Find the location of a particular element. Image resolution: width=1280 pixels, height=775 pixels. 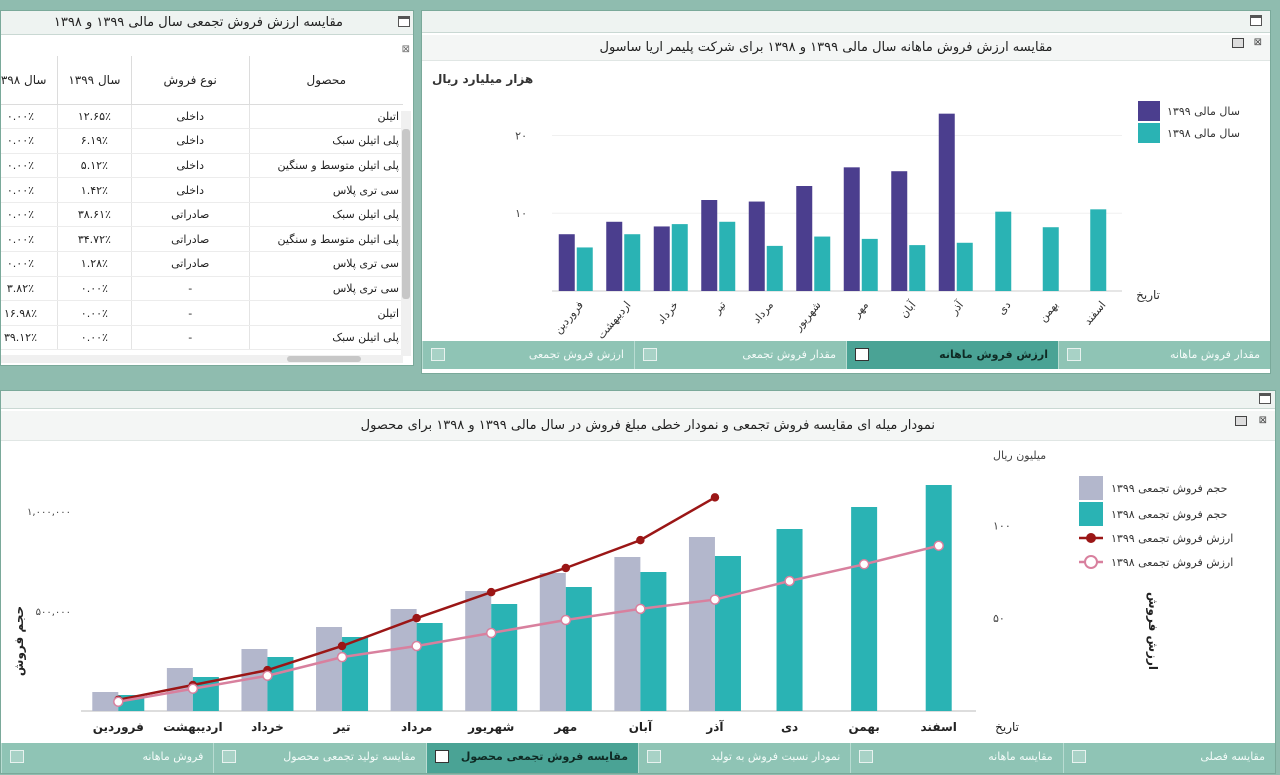

col-header-1399: سال ۱۳۹۹ is located at coordinates (94, 80).